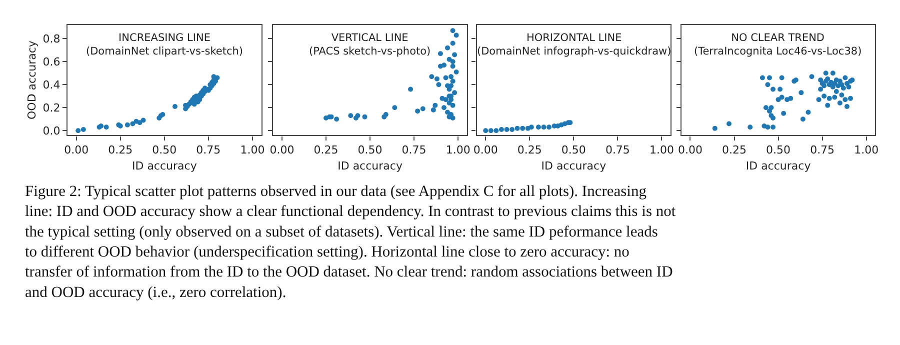 This screenshot has height=345, width=900. I want to click on y-tick-label: 0.0, so click(51, 131).